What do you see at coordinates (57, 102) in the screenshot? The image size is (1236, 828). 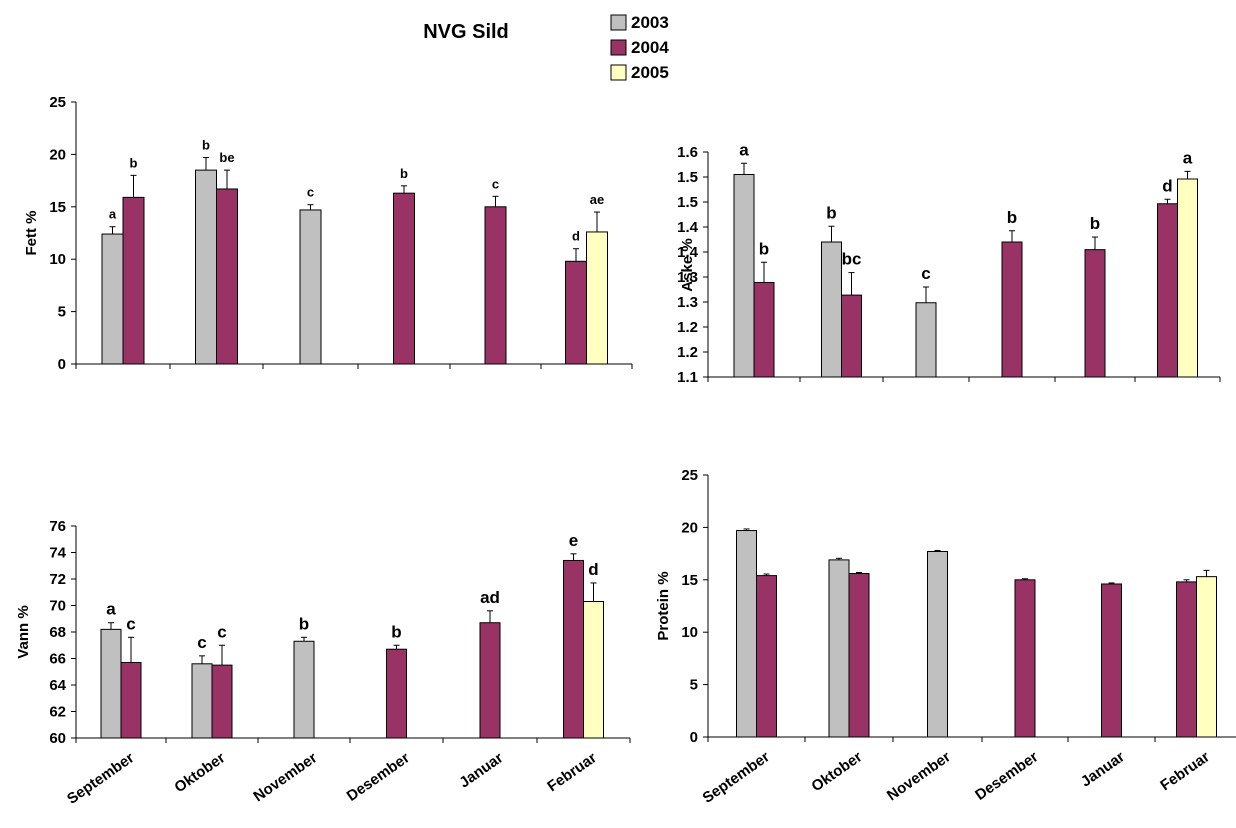 I see `fett-y-tick-label: 25` at bounding box center [57, 102].